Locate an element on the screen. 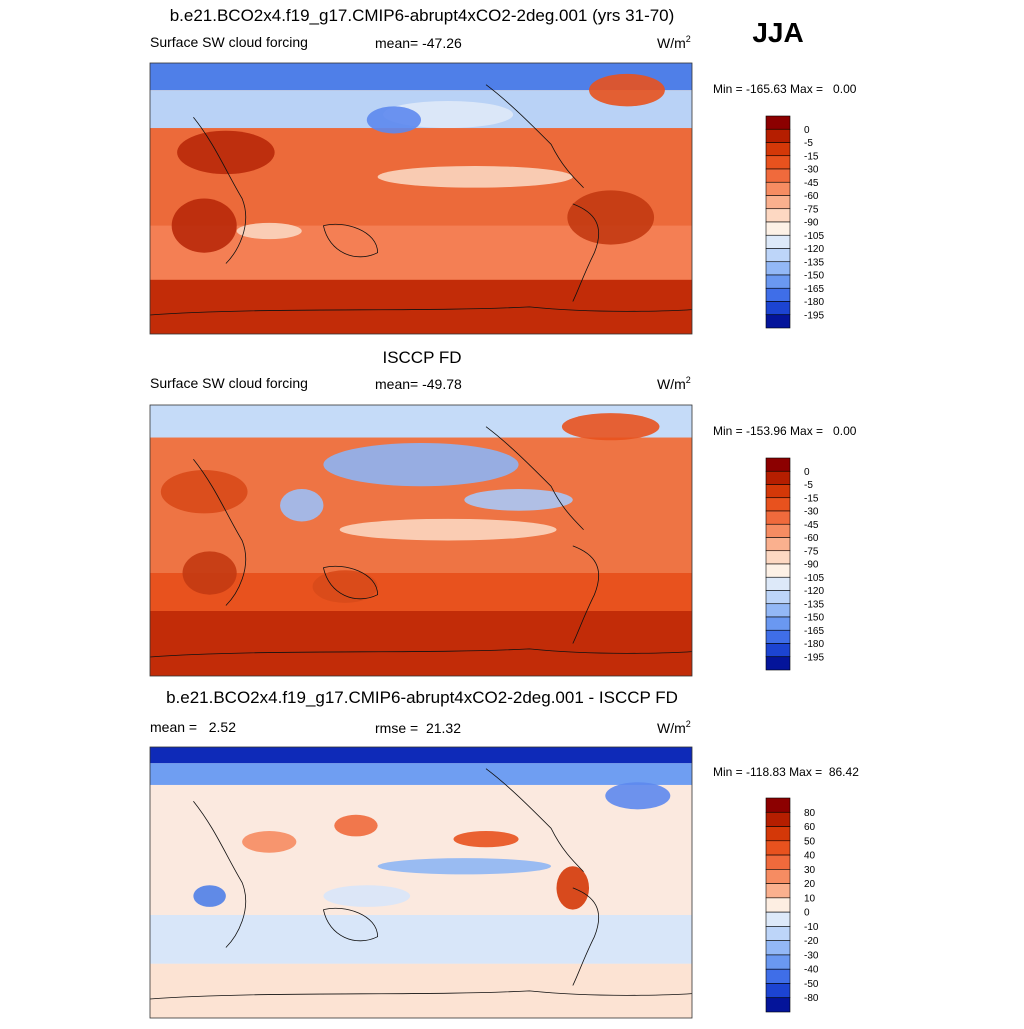 This screenshot has width=1024, height=1029. colorbar-label: -20 is located at coordinates (811, 941).